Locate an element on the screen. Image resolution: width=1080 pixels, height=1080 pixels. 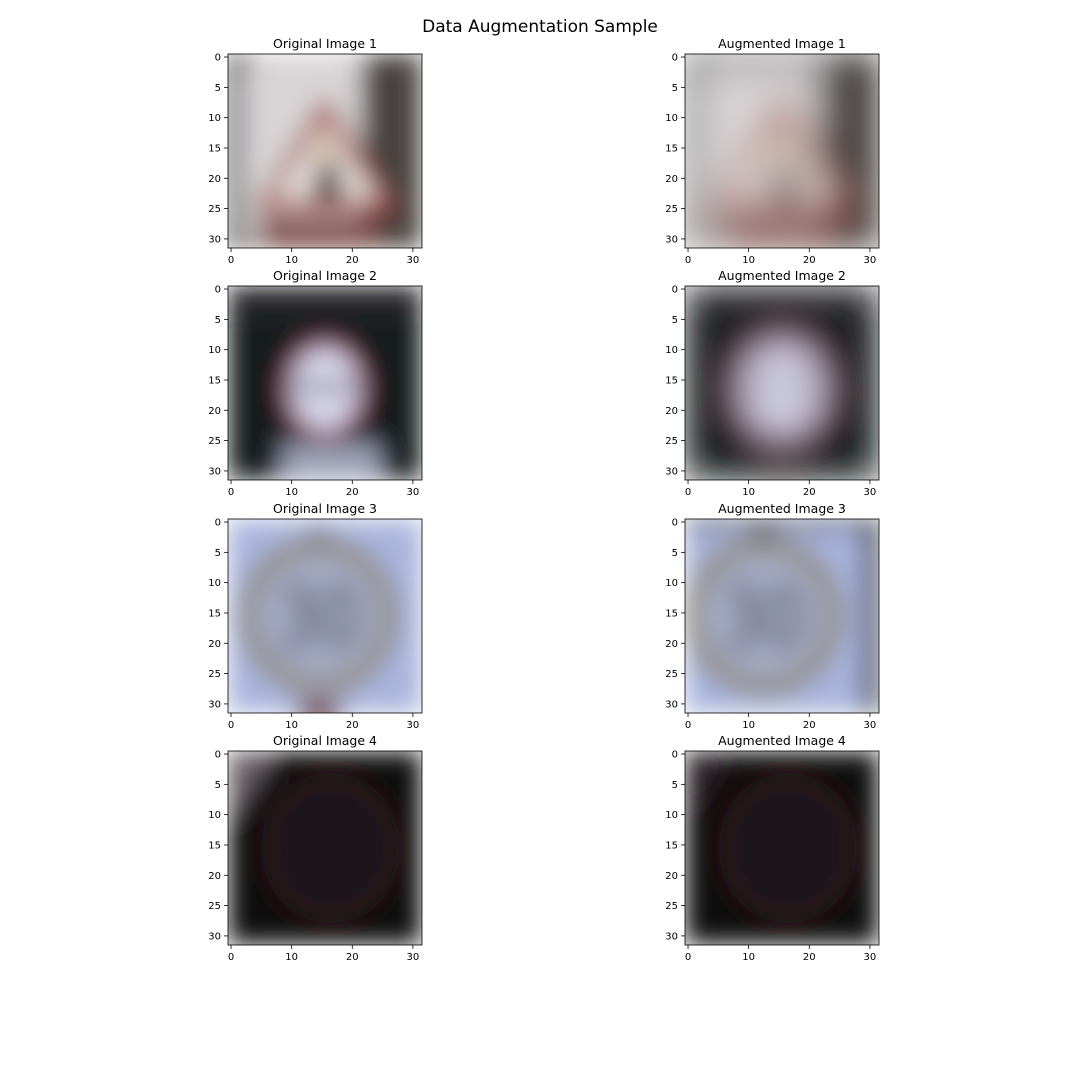
subplot-panel: Augmented Image 1 0 10 20 30 0 5 10 15 20 25 30 is located at coordinates (772, 151).